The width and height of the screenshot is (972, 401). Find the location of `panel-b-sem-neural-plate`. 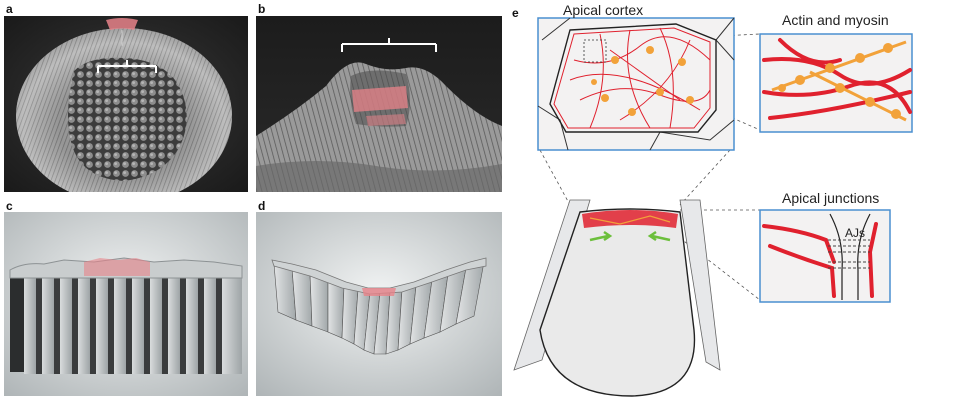

panel-b-sem-neural-plate is located at coordinates (379, 104).